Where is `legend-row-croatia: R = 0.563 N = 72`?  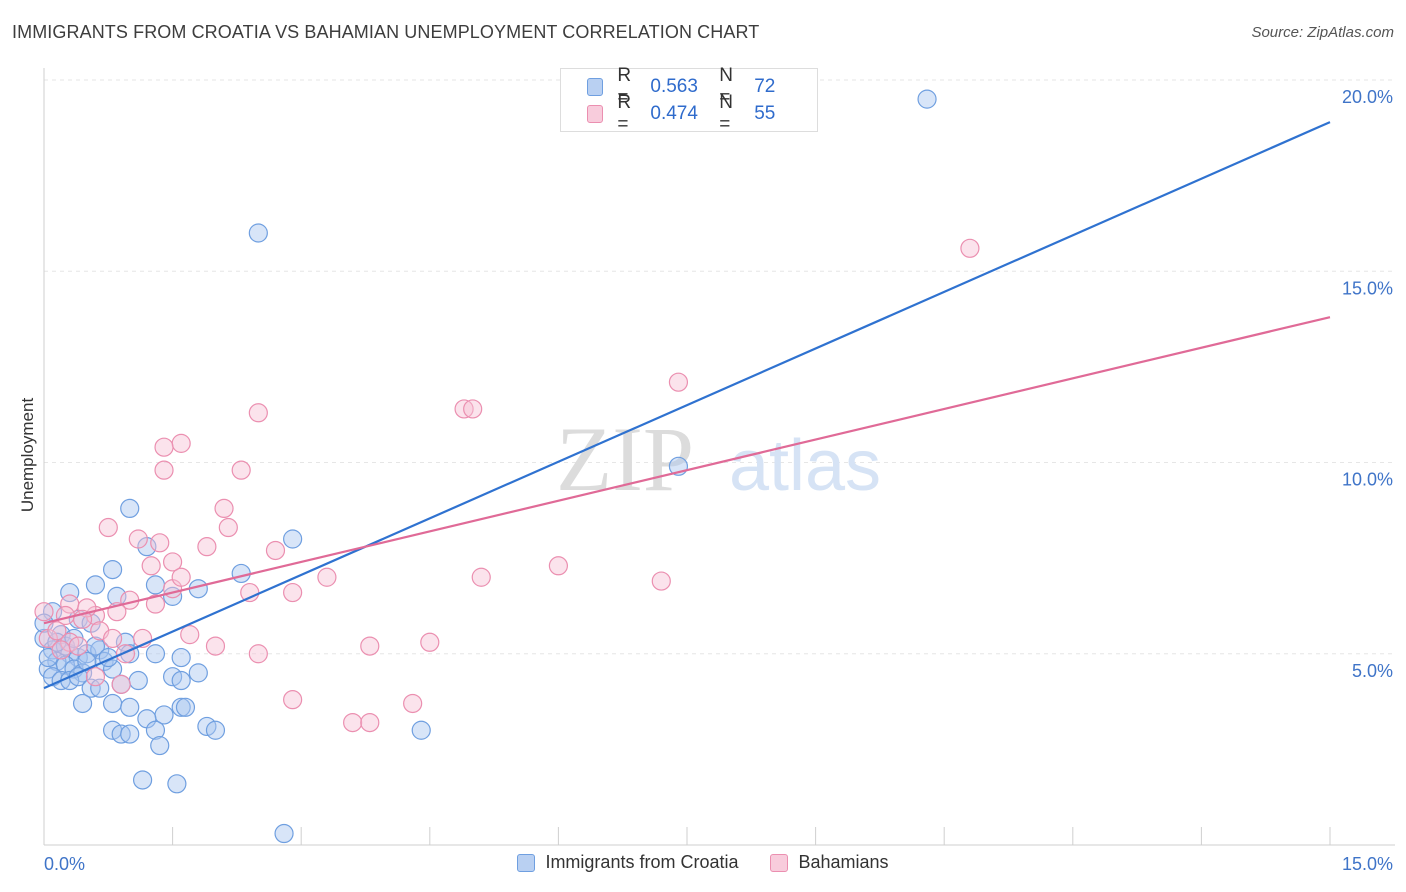 legend-row-croatia: R = 0.563 N = 72 is located at coordinates (702, 86).